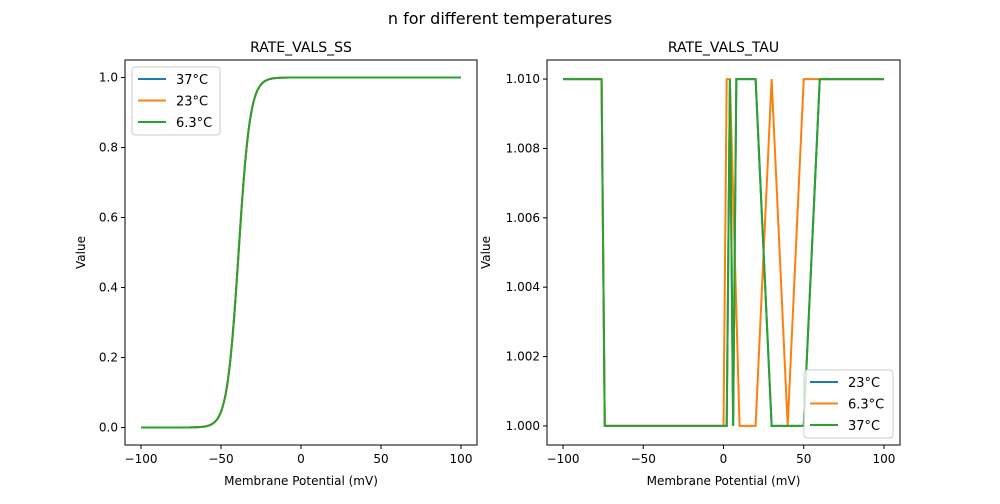 The width and height of the screenshot is (1000, 504). What do you see at coordinates (523, 287) in the screenshot?
I see `y-tick-label: 1.004` at bounding box center [523, 287].